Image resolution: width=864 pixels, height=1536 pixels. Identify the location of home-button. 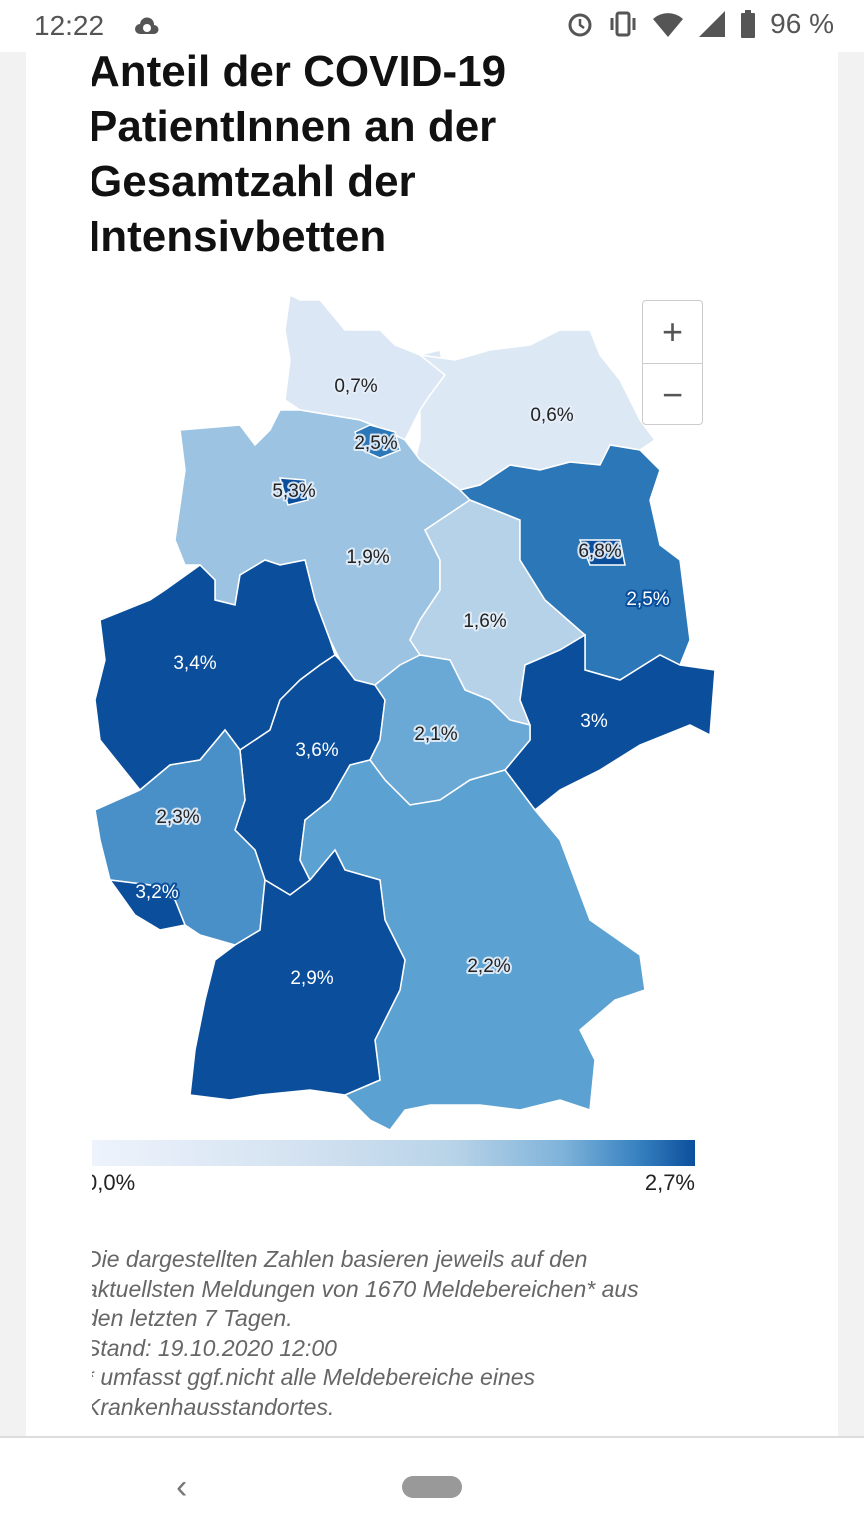
(432, 1487).